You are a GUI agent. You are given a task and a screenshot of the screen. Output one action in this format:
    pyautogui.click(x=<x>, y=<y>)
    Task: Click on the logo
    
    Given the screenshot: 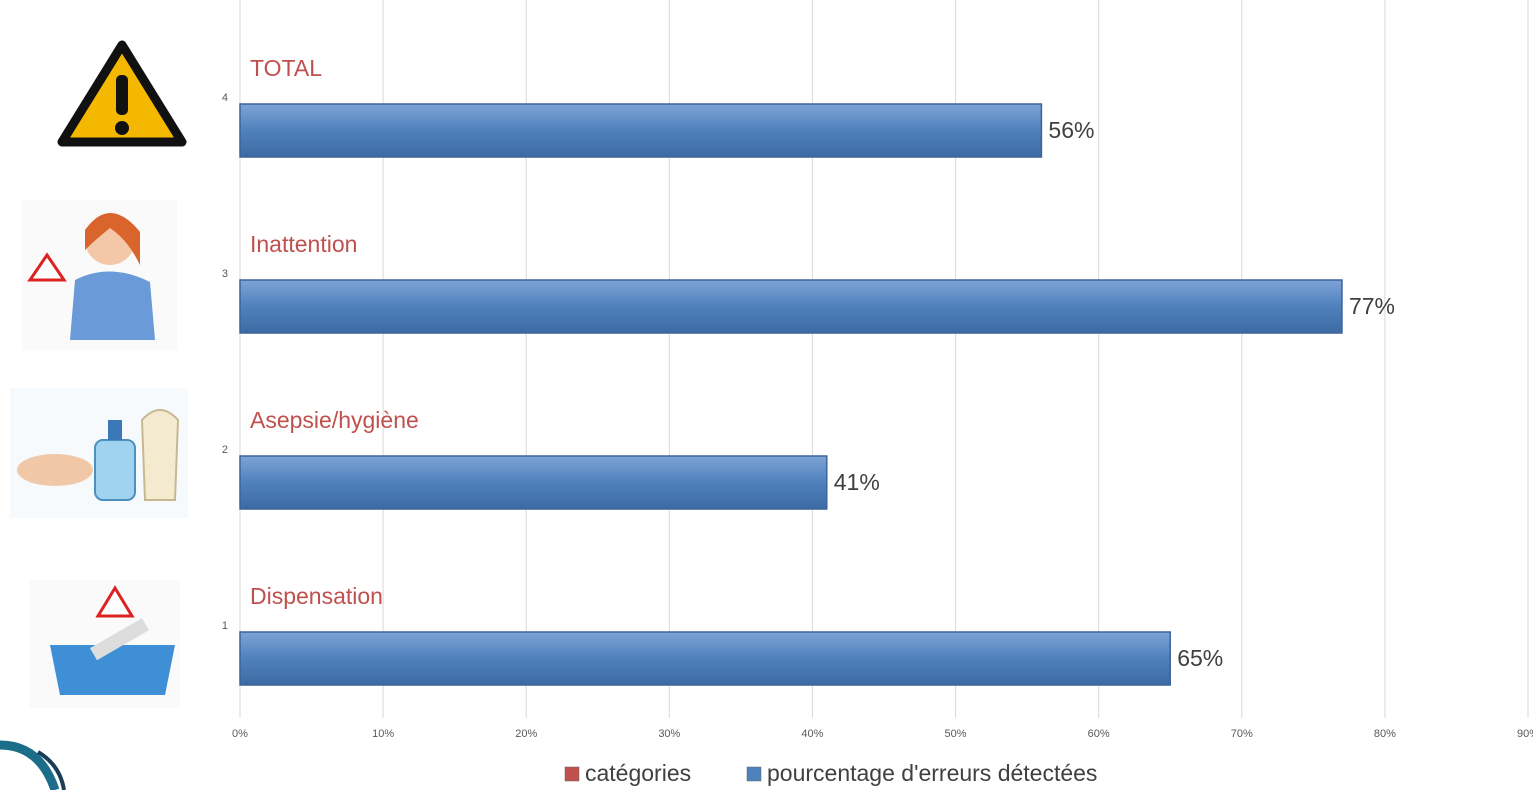 What is the action you would take?
    pyautogui.click(x=33, y=765)
    